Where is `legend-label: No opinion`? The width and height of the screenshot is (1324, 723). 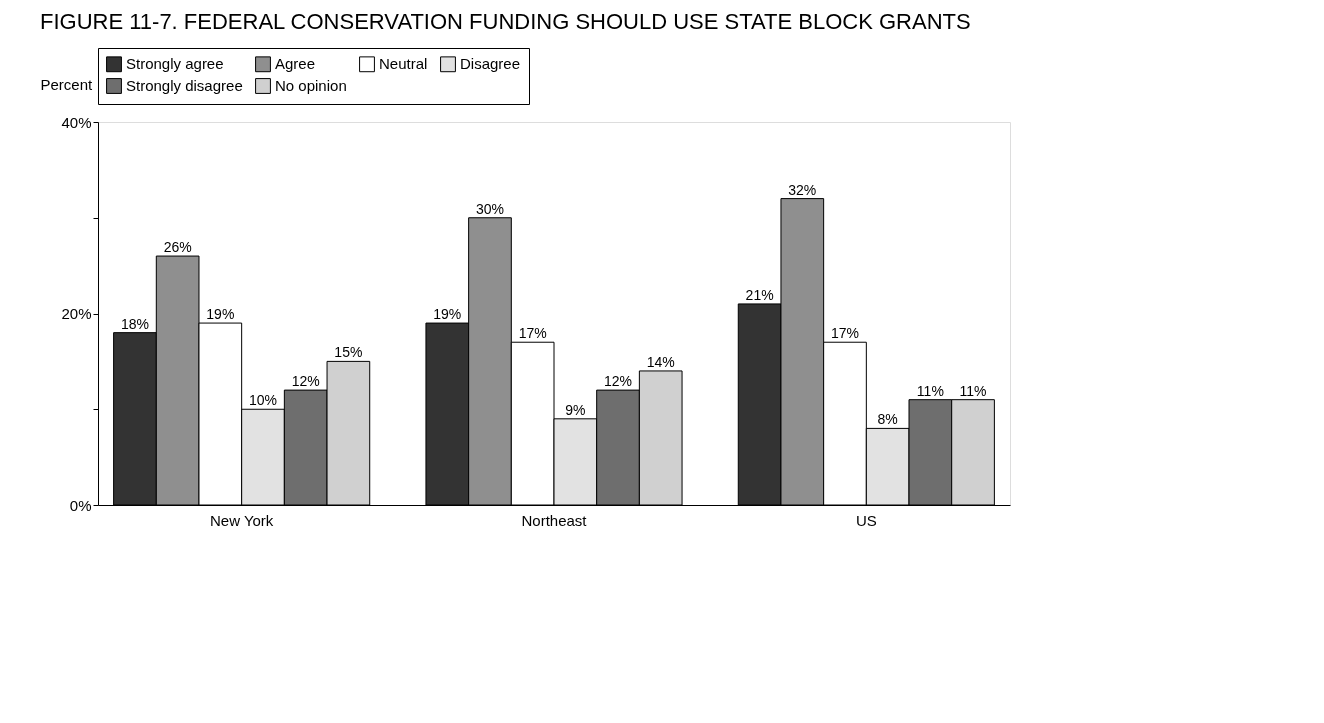
legend-label: No opinion is located at coordinates (311, 85).